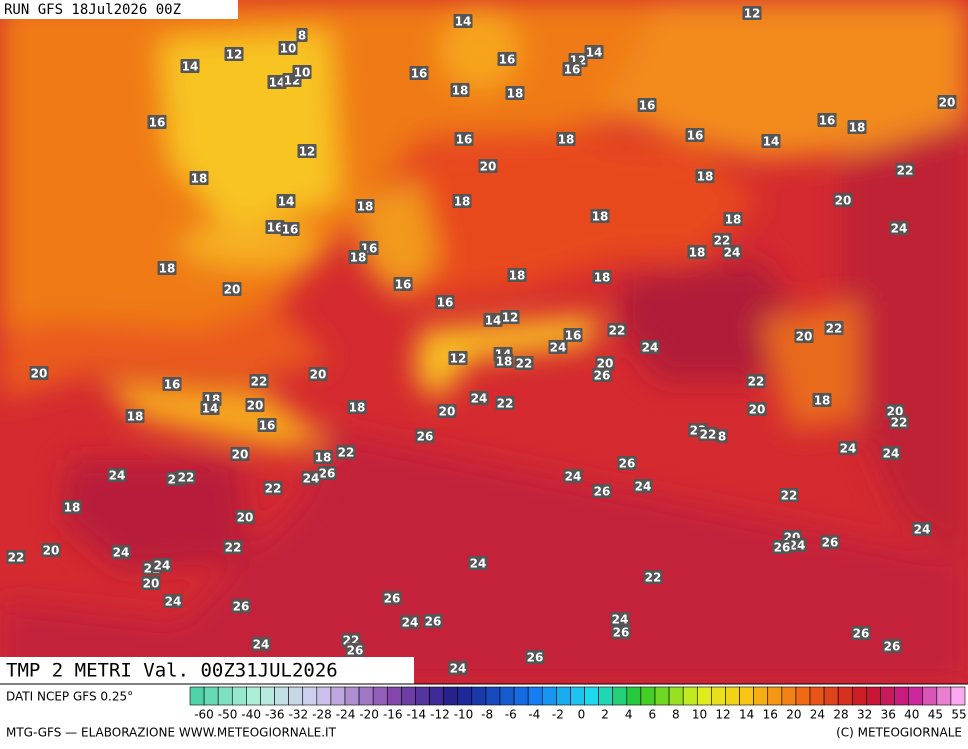  I want to click on colorbar-label: -8, so click(487, 715).